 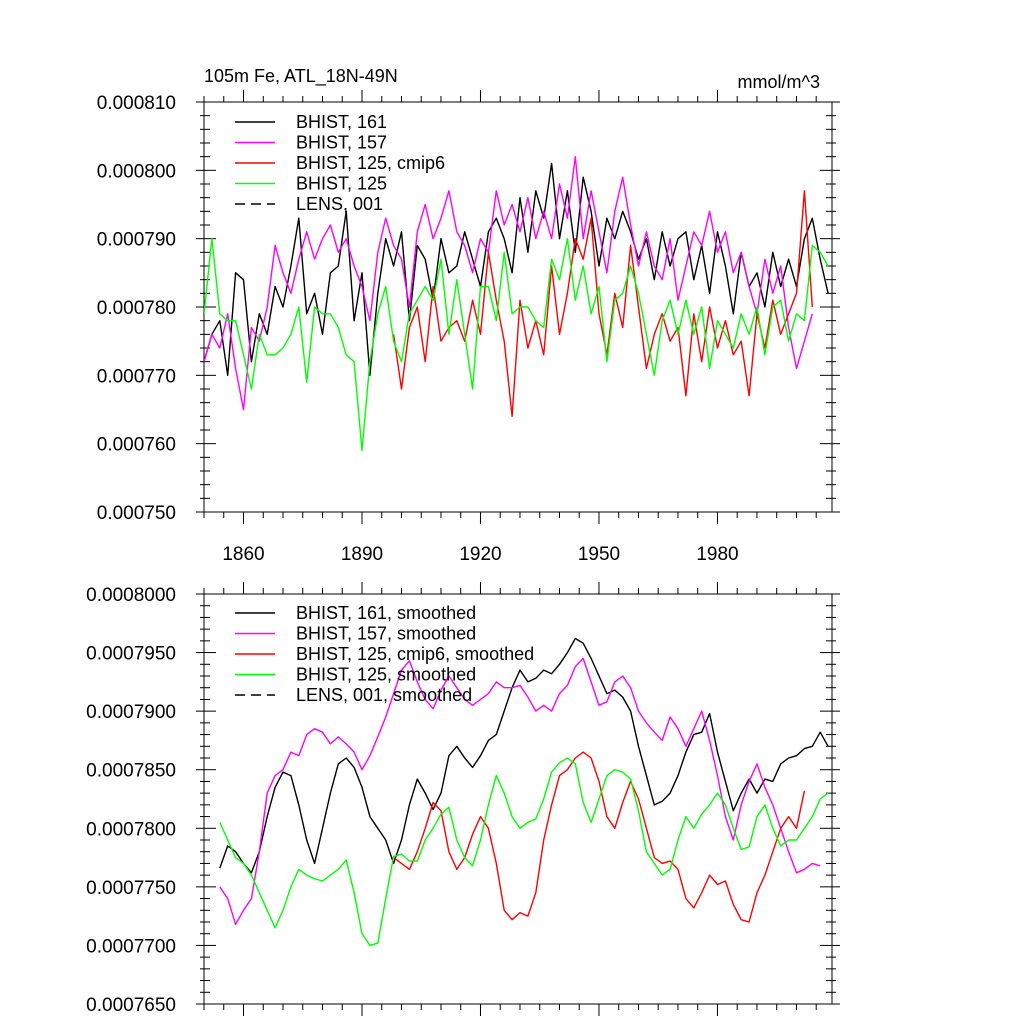 What do you see at coordinates (131, 888) in the screenshot?
I see `y-tick-label: 0.0007750` at bounding box center [131, 888].